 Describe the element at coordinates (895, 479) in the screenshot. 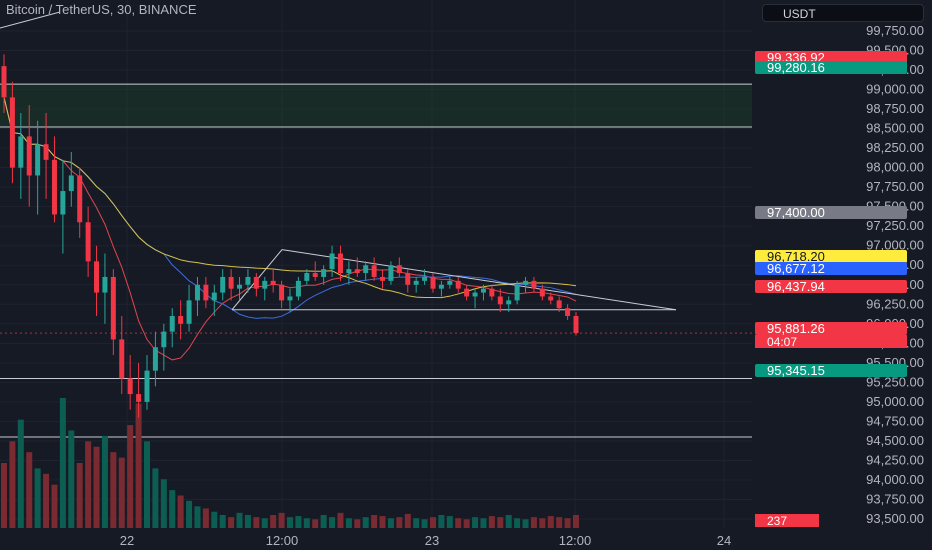

I see `price-tick-label: 94,000.00` at that location.